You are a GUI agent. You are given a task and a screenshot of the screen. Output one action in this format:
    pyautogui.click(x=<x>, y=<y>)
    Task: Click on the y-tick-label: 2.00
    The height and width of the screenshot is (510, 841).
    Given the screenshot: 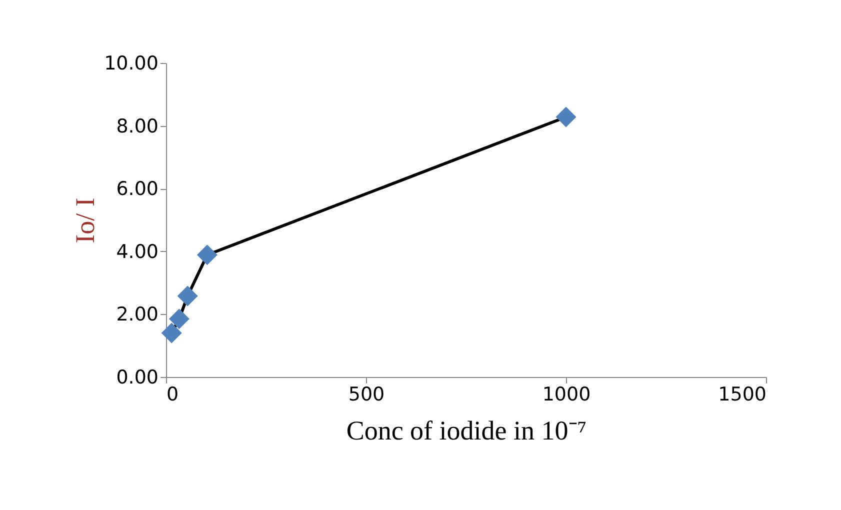 What is the action you would take?
    pyautogui.click(x=137, y=315)
    